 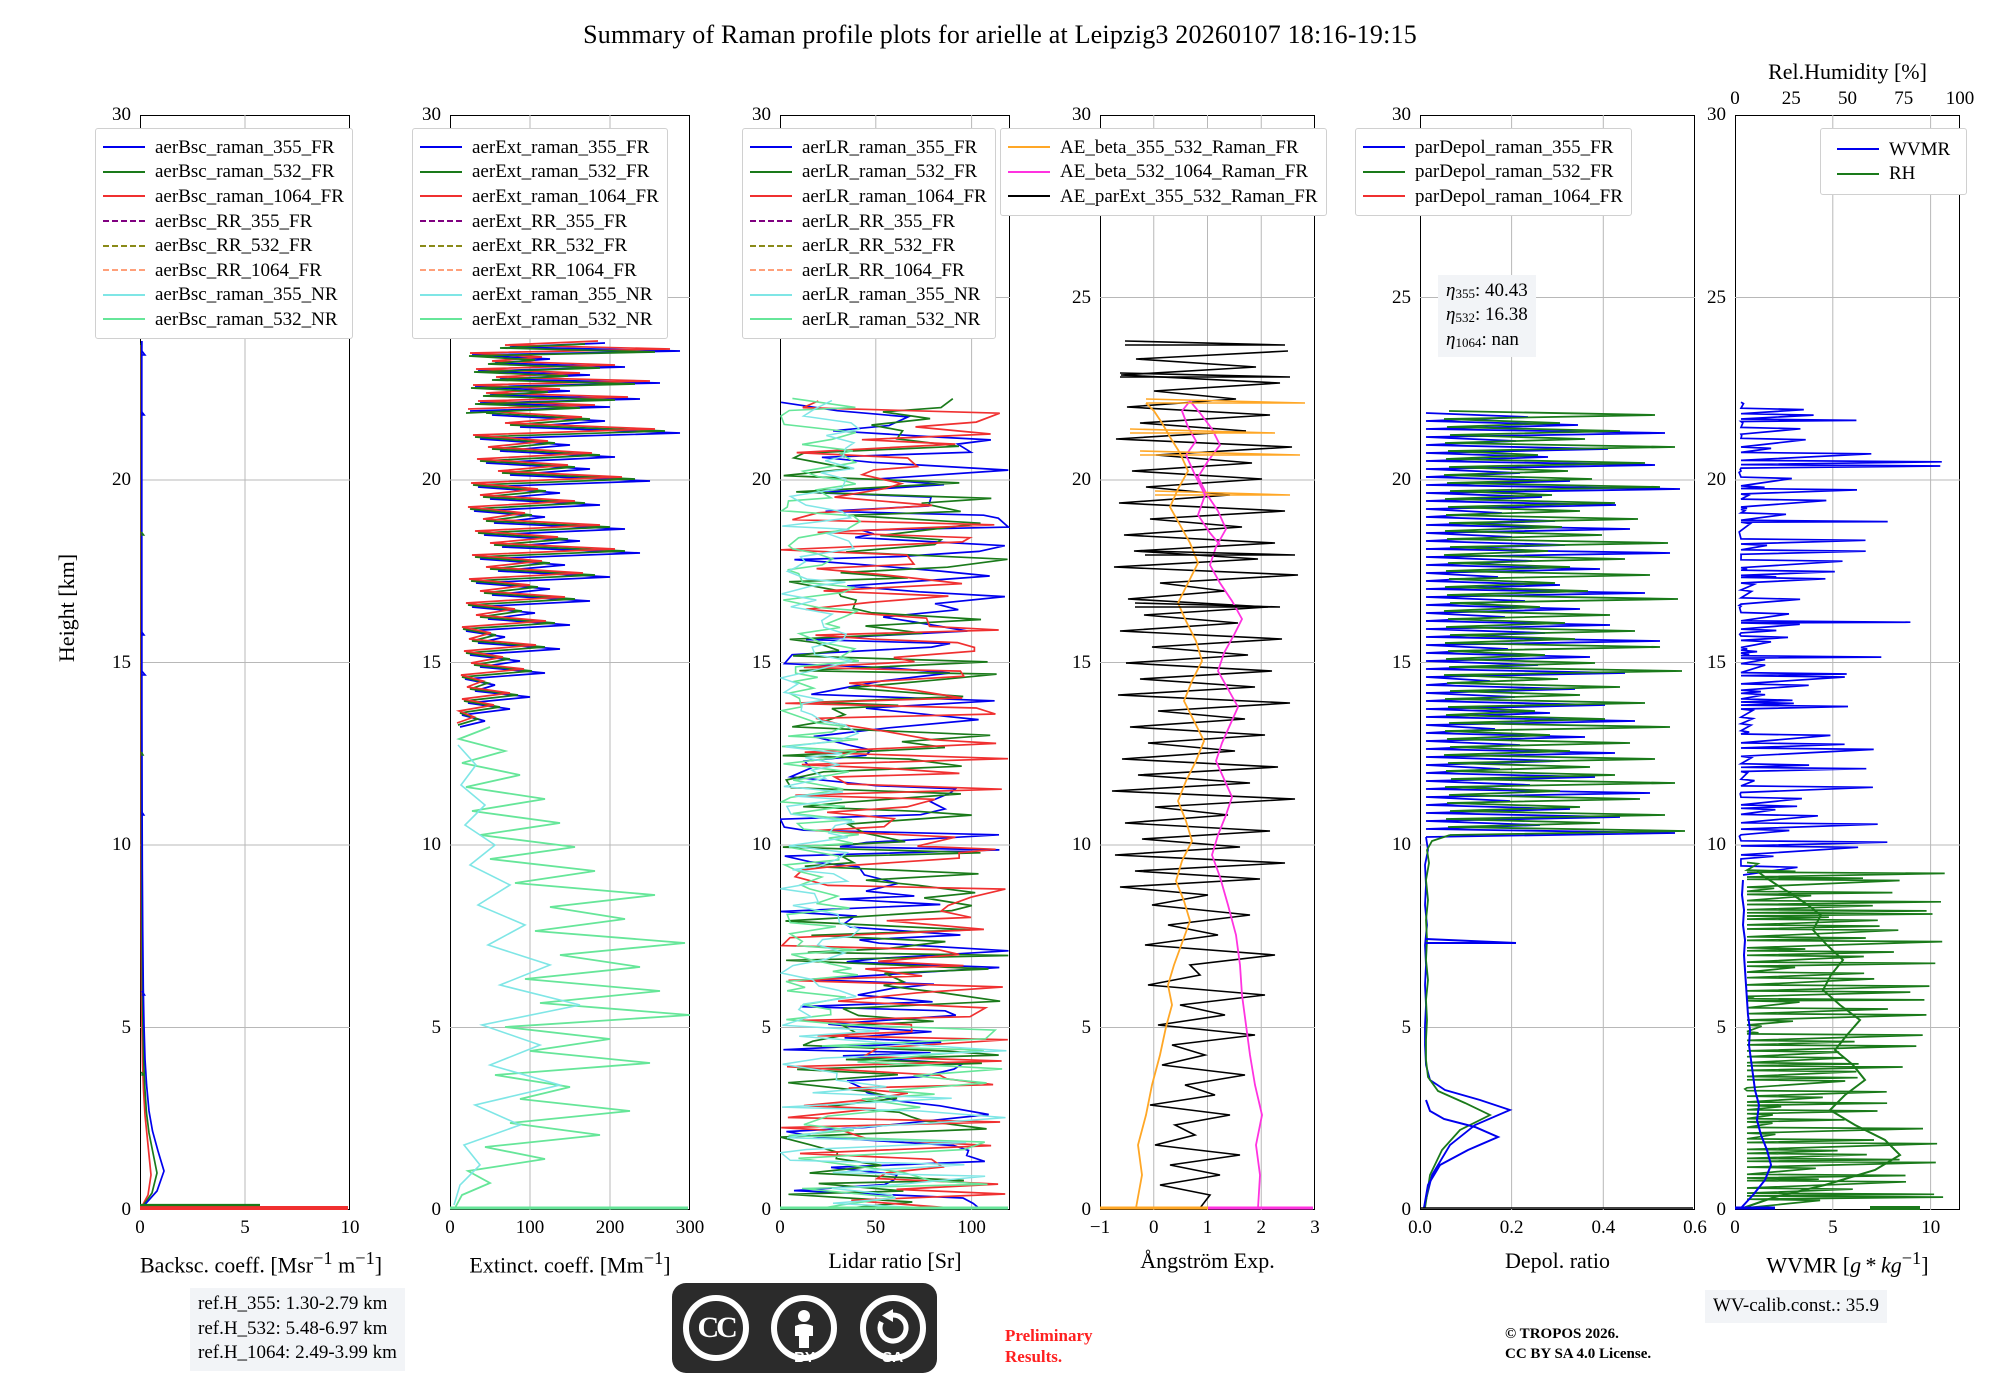 I want to click on legend-row-aerbsc_rr_1064_fr: aerBsc_RR_1064_FR, so click(x=223, y=270).